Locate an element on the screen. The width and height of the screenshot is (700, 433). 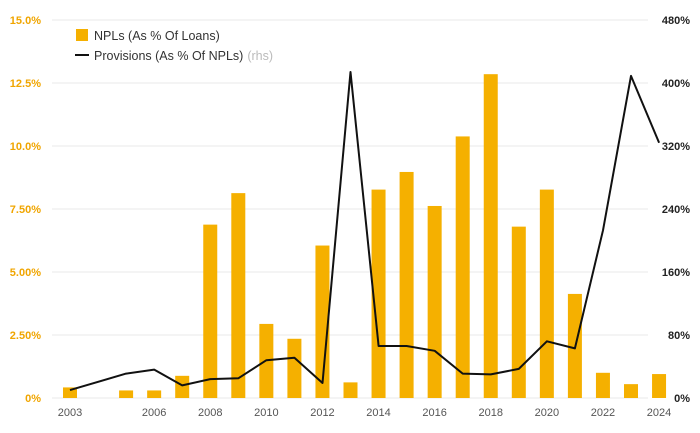
legend-label-provisions: Provisions (As % Of NPLs) (rhs) is located at coordinates (183, 56).